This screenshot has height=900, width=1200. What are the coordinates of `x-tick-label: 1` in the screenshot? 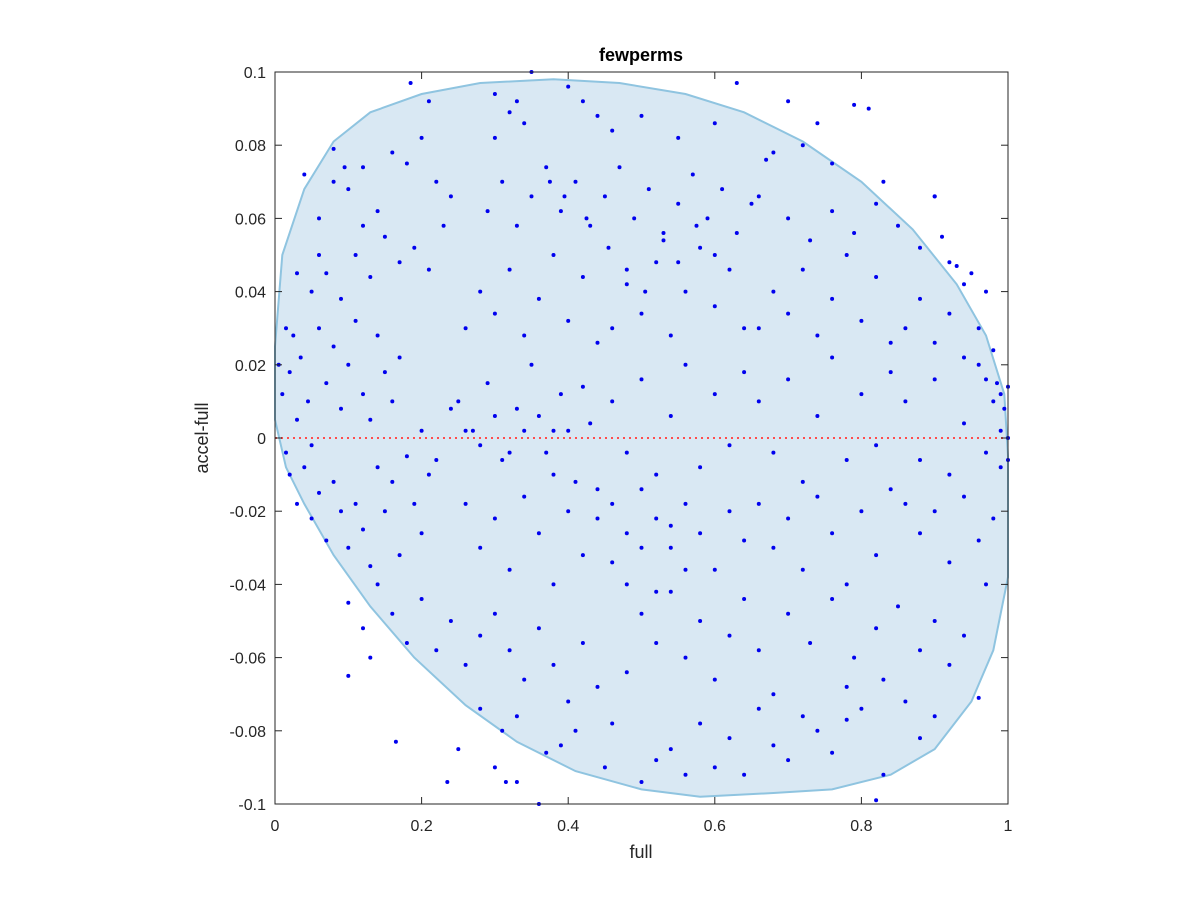 It's located at (1008, 826).